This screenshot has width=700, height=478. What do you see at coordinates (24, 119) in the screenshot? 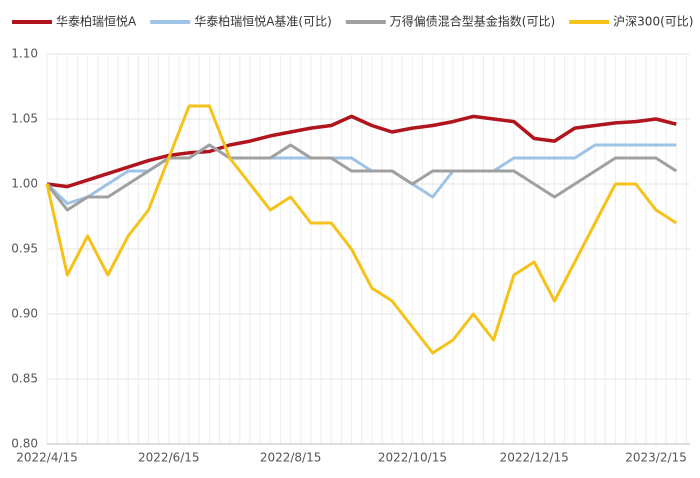
I see `y-tick-label: 1.05` at bounding box center [24, 119].